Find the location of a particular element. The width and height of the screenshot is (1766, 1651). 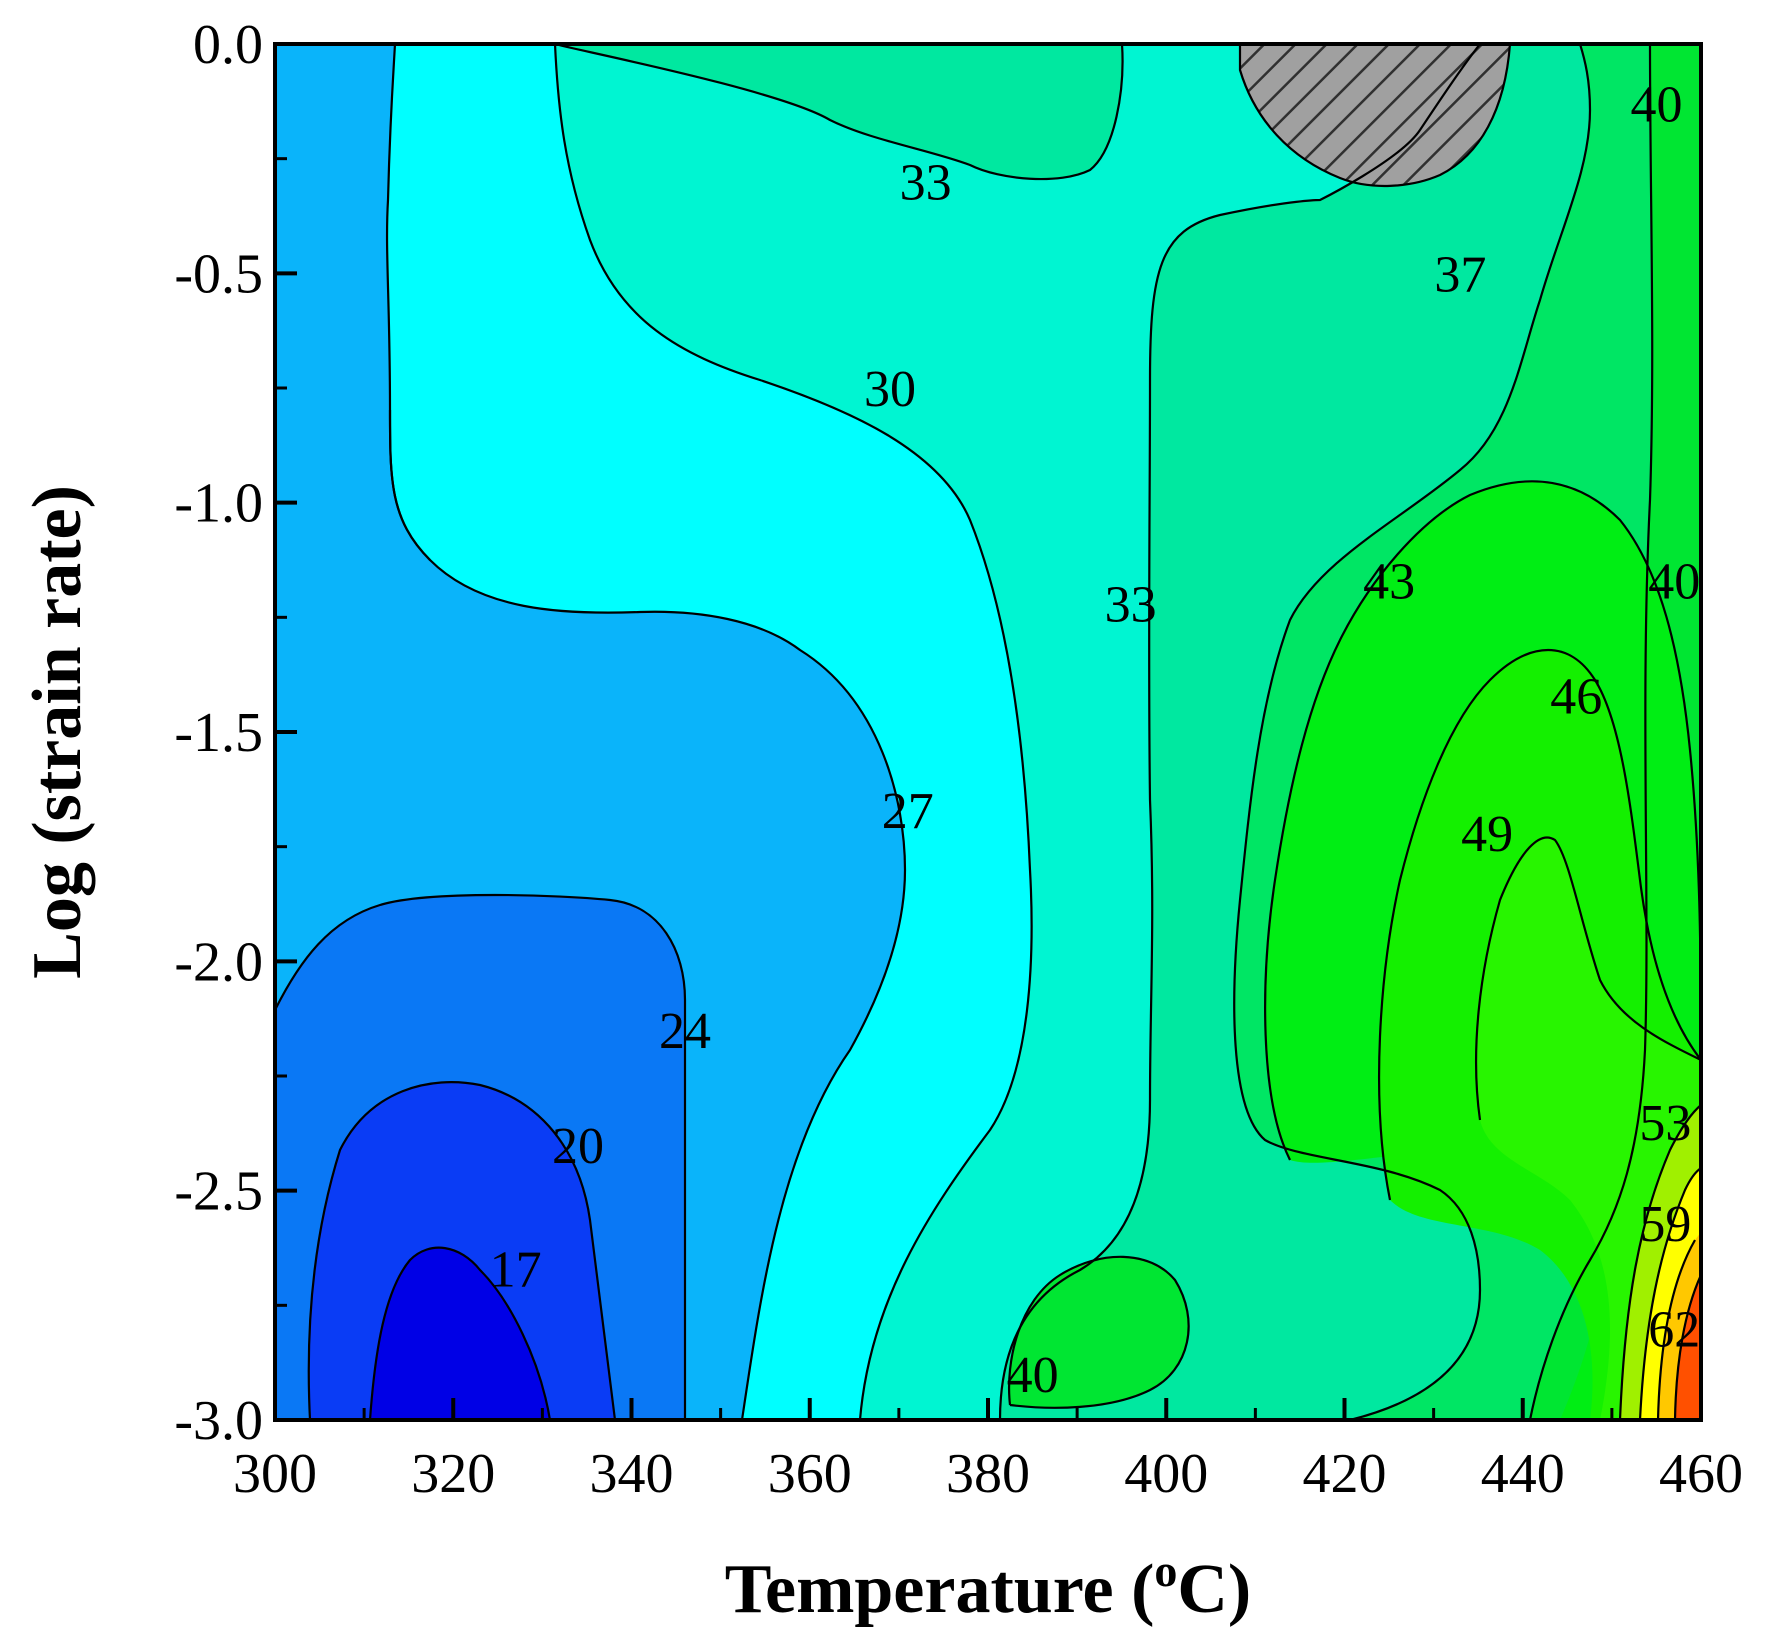

contour-label-62: 62 is located at coordinates (1674, 1329).